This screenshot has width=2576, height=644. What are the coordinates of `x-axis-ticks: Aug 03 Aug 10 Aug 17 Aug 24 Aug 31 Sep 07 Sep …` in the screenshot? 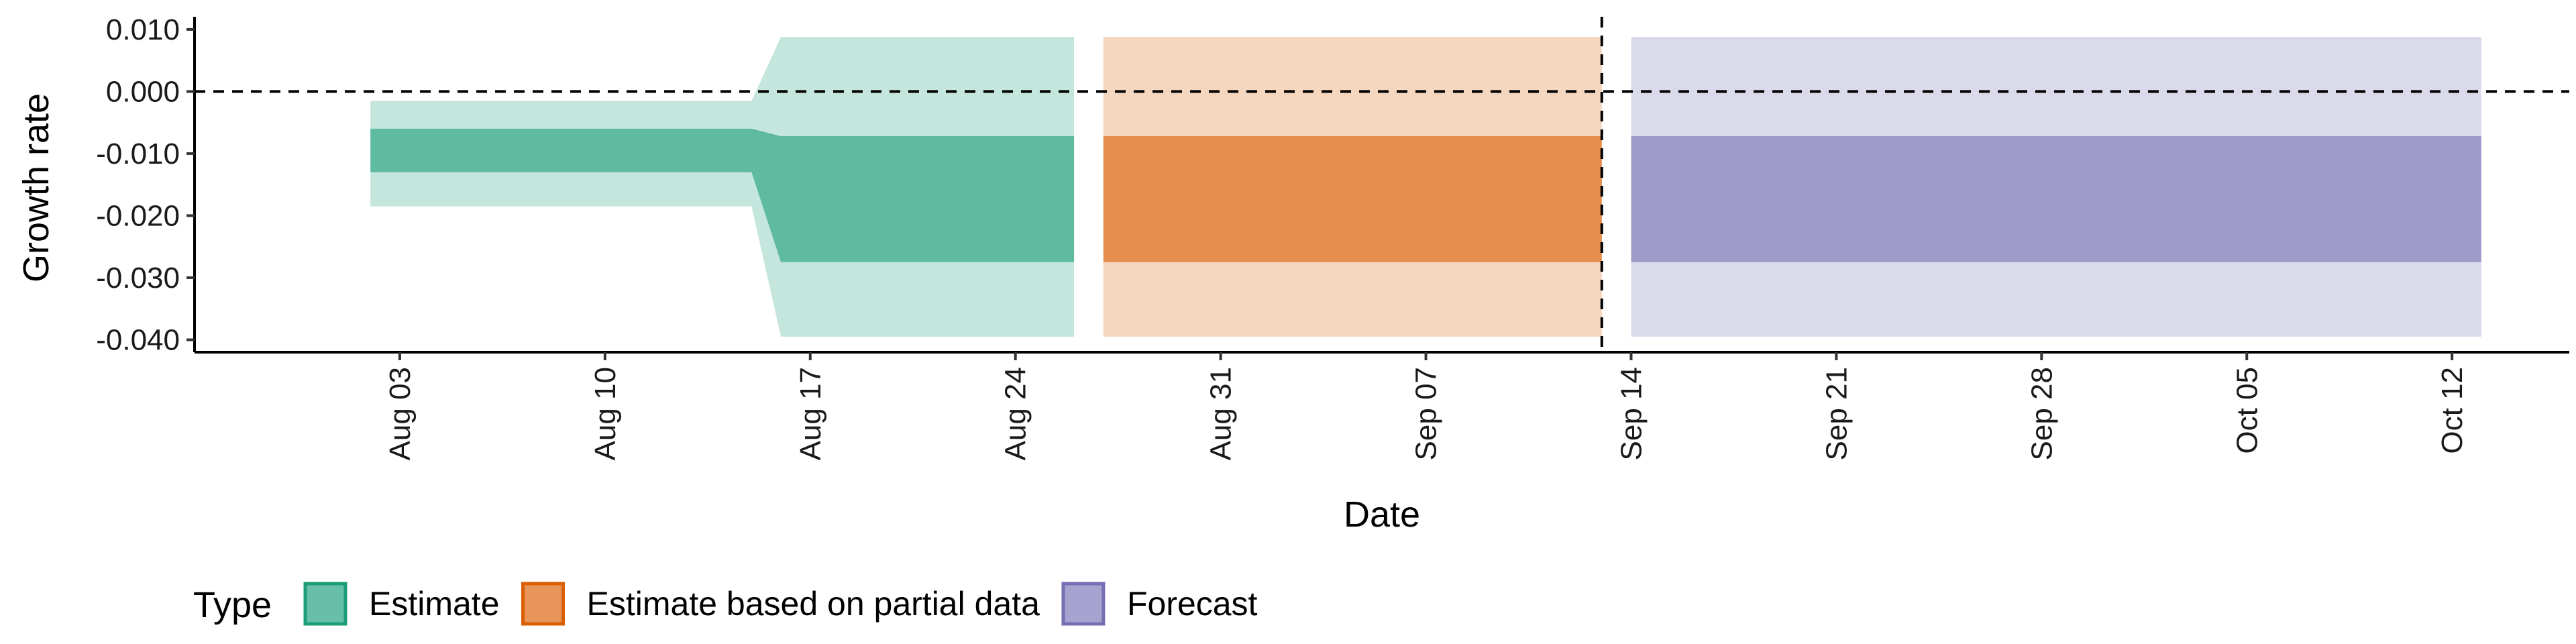 It's located at (1426, 406).